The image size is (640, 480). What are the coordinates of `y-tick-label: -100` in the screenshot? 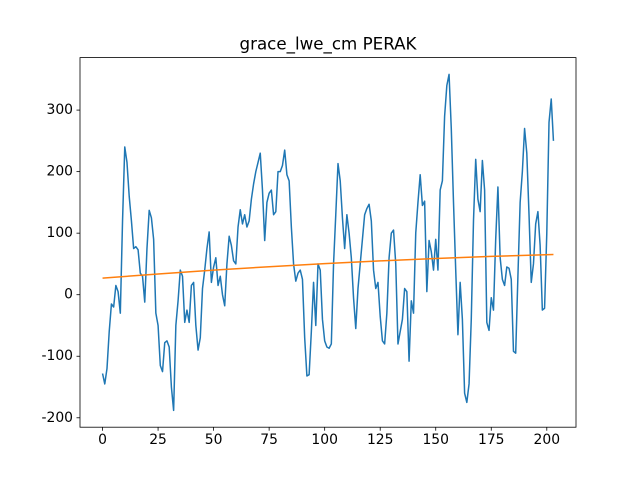 It's located at (57, 356).